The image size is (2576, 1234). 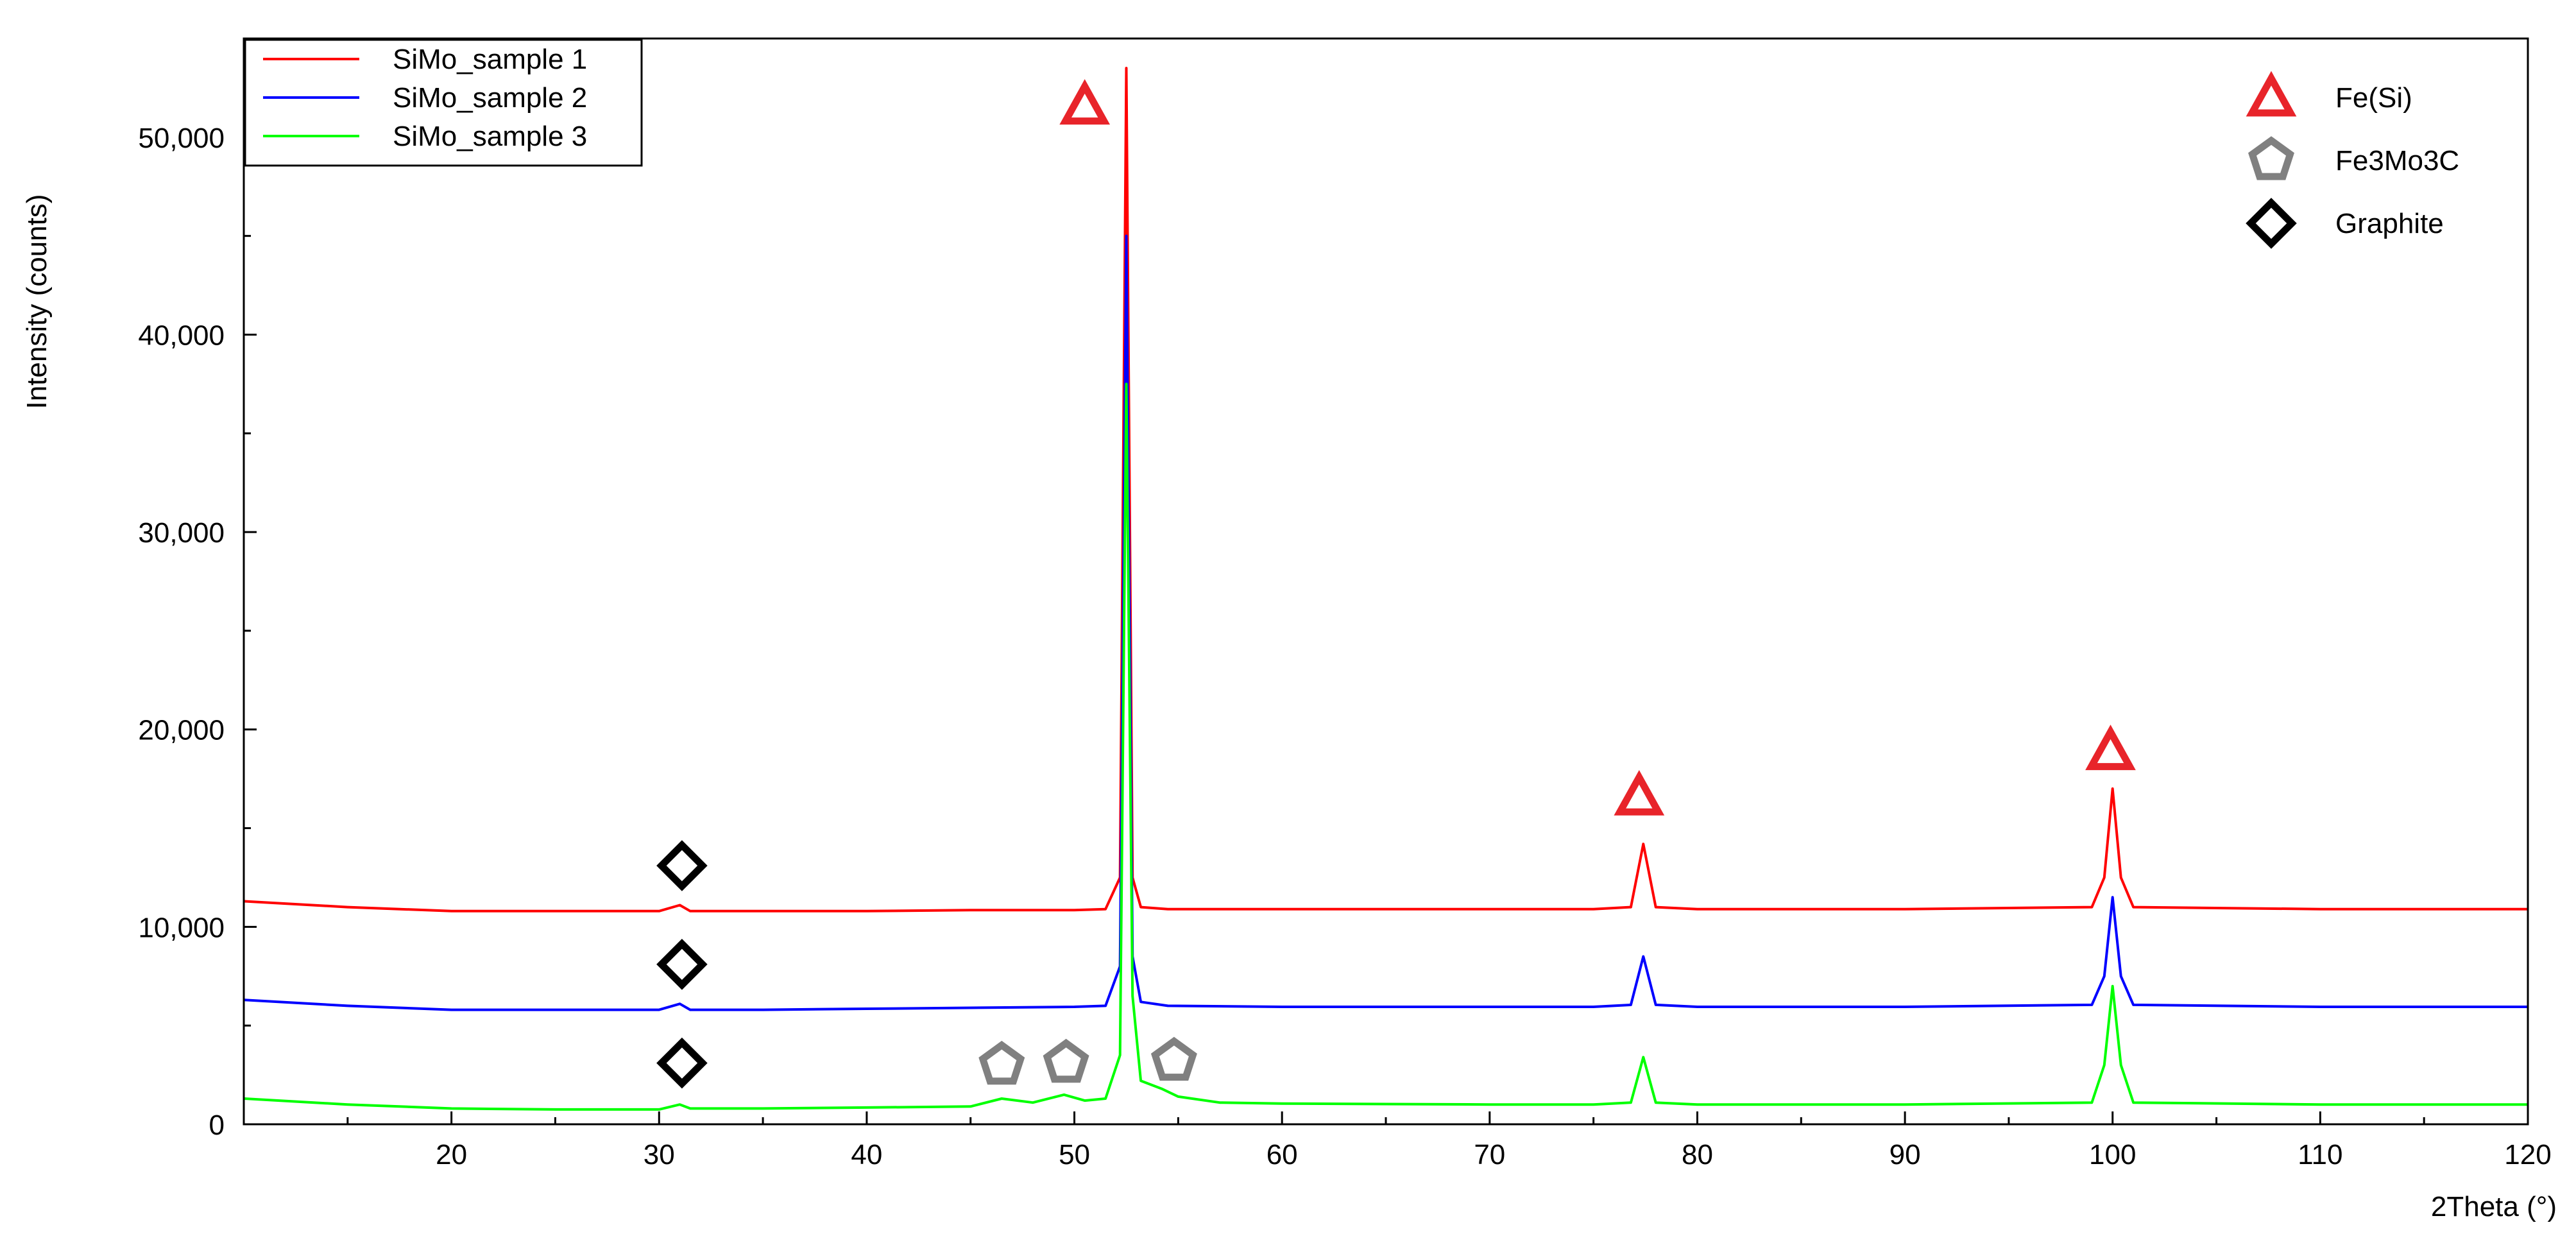 I want to click on legend-box, so click(x=443, y=103).